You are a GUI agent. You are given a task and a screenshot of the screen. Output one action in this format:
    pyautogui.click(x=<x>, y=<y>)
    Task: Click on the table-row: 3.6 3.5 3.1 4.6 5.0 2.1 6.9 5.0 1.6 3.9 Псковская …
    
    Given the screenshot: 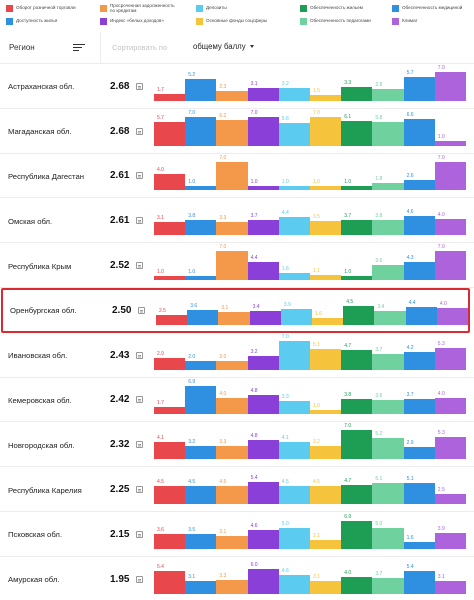 What is the action you would take?
    pyautogui.click(x=237, y=534)
    